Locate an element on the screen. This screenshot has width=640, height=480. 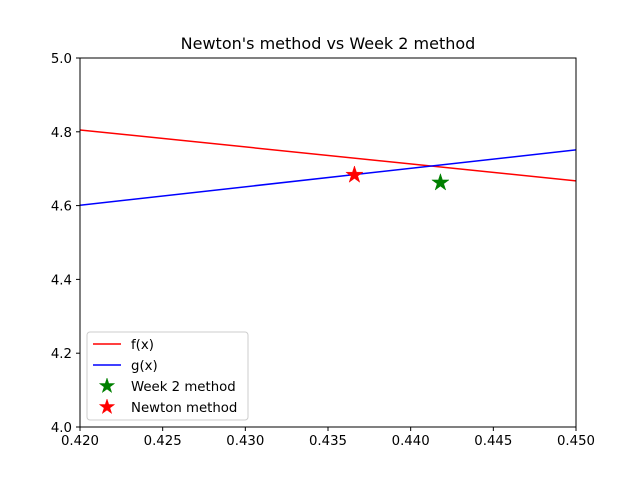
legend-label: f(x) is located at coordinates (142, 345).